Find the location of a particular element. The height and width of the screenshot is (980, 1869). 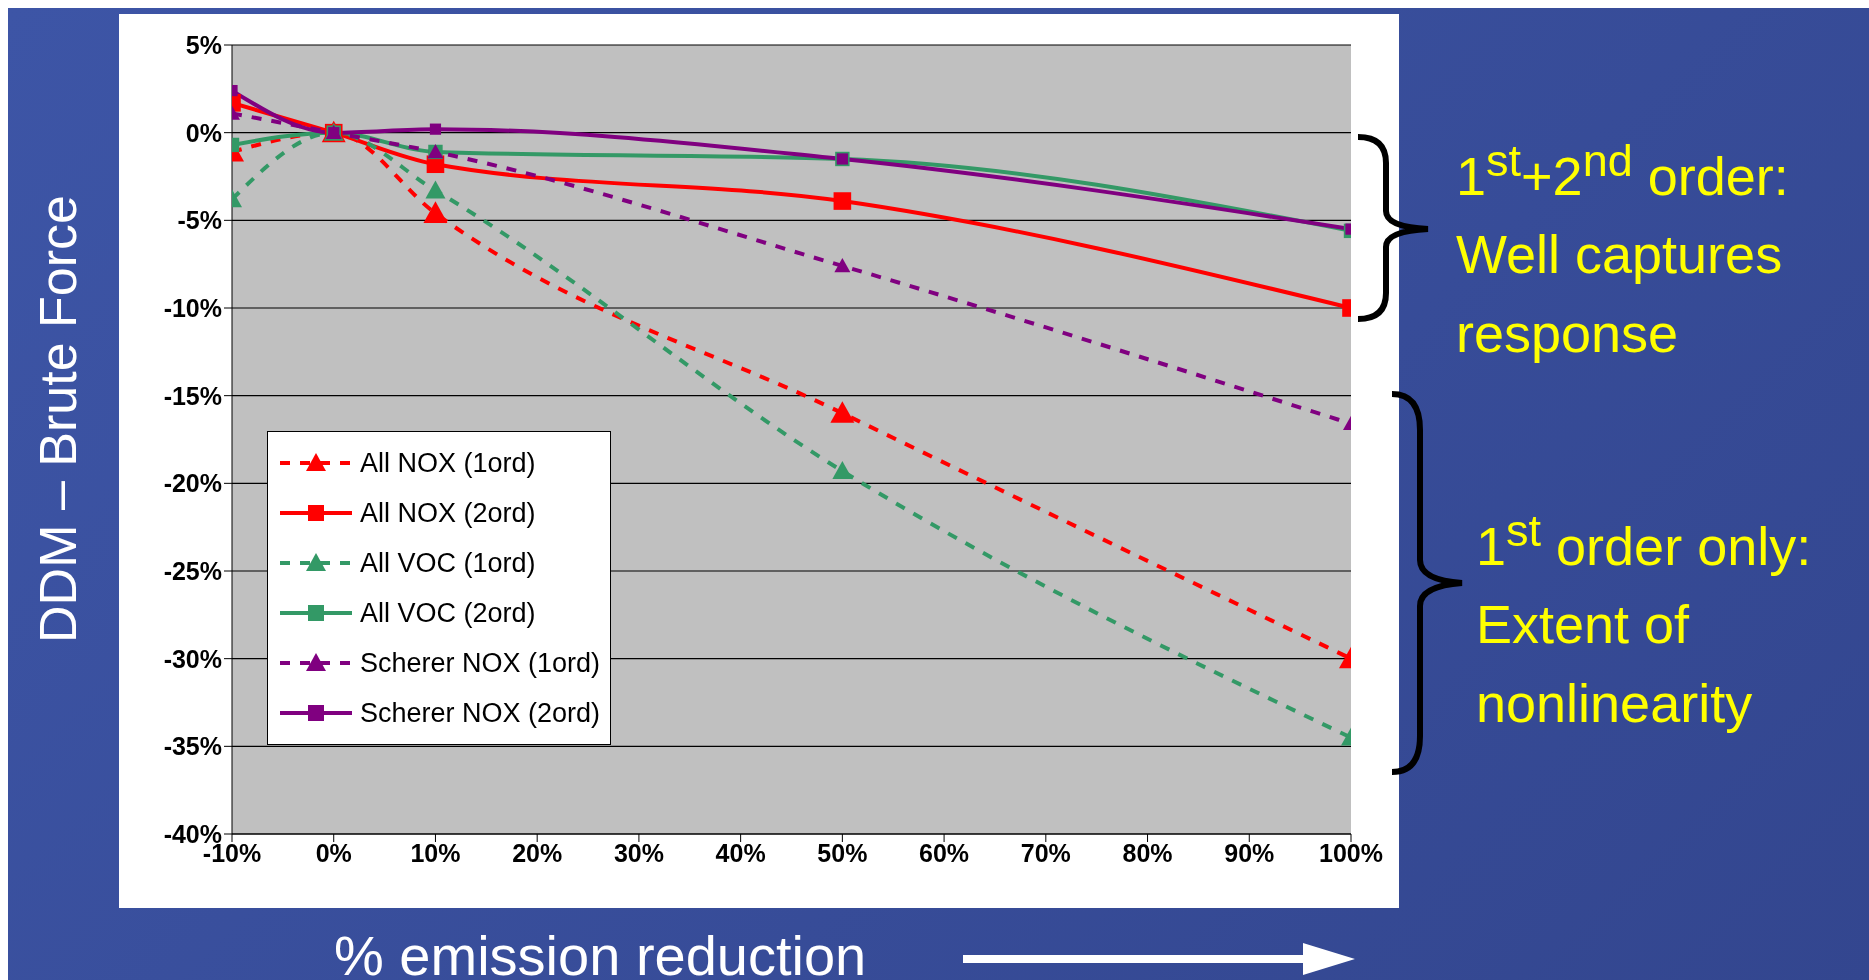

y-tick-label: 5% is located at coordinates (203, 44).